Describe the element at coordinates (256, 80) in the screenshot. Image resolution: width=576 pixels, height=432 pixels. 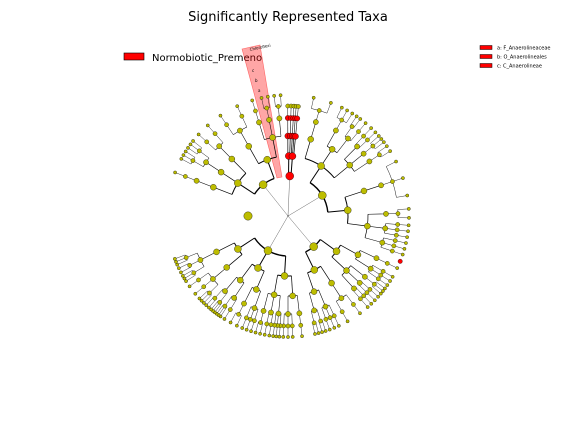
I see `highlight-letter-b: b` at that location.